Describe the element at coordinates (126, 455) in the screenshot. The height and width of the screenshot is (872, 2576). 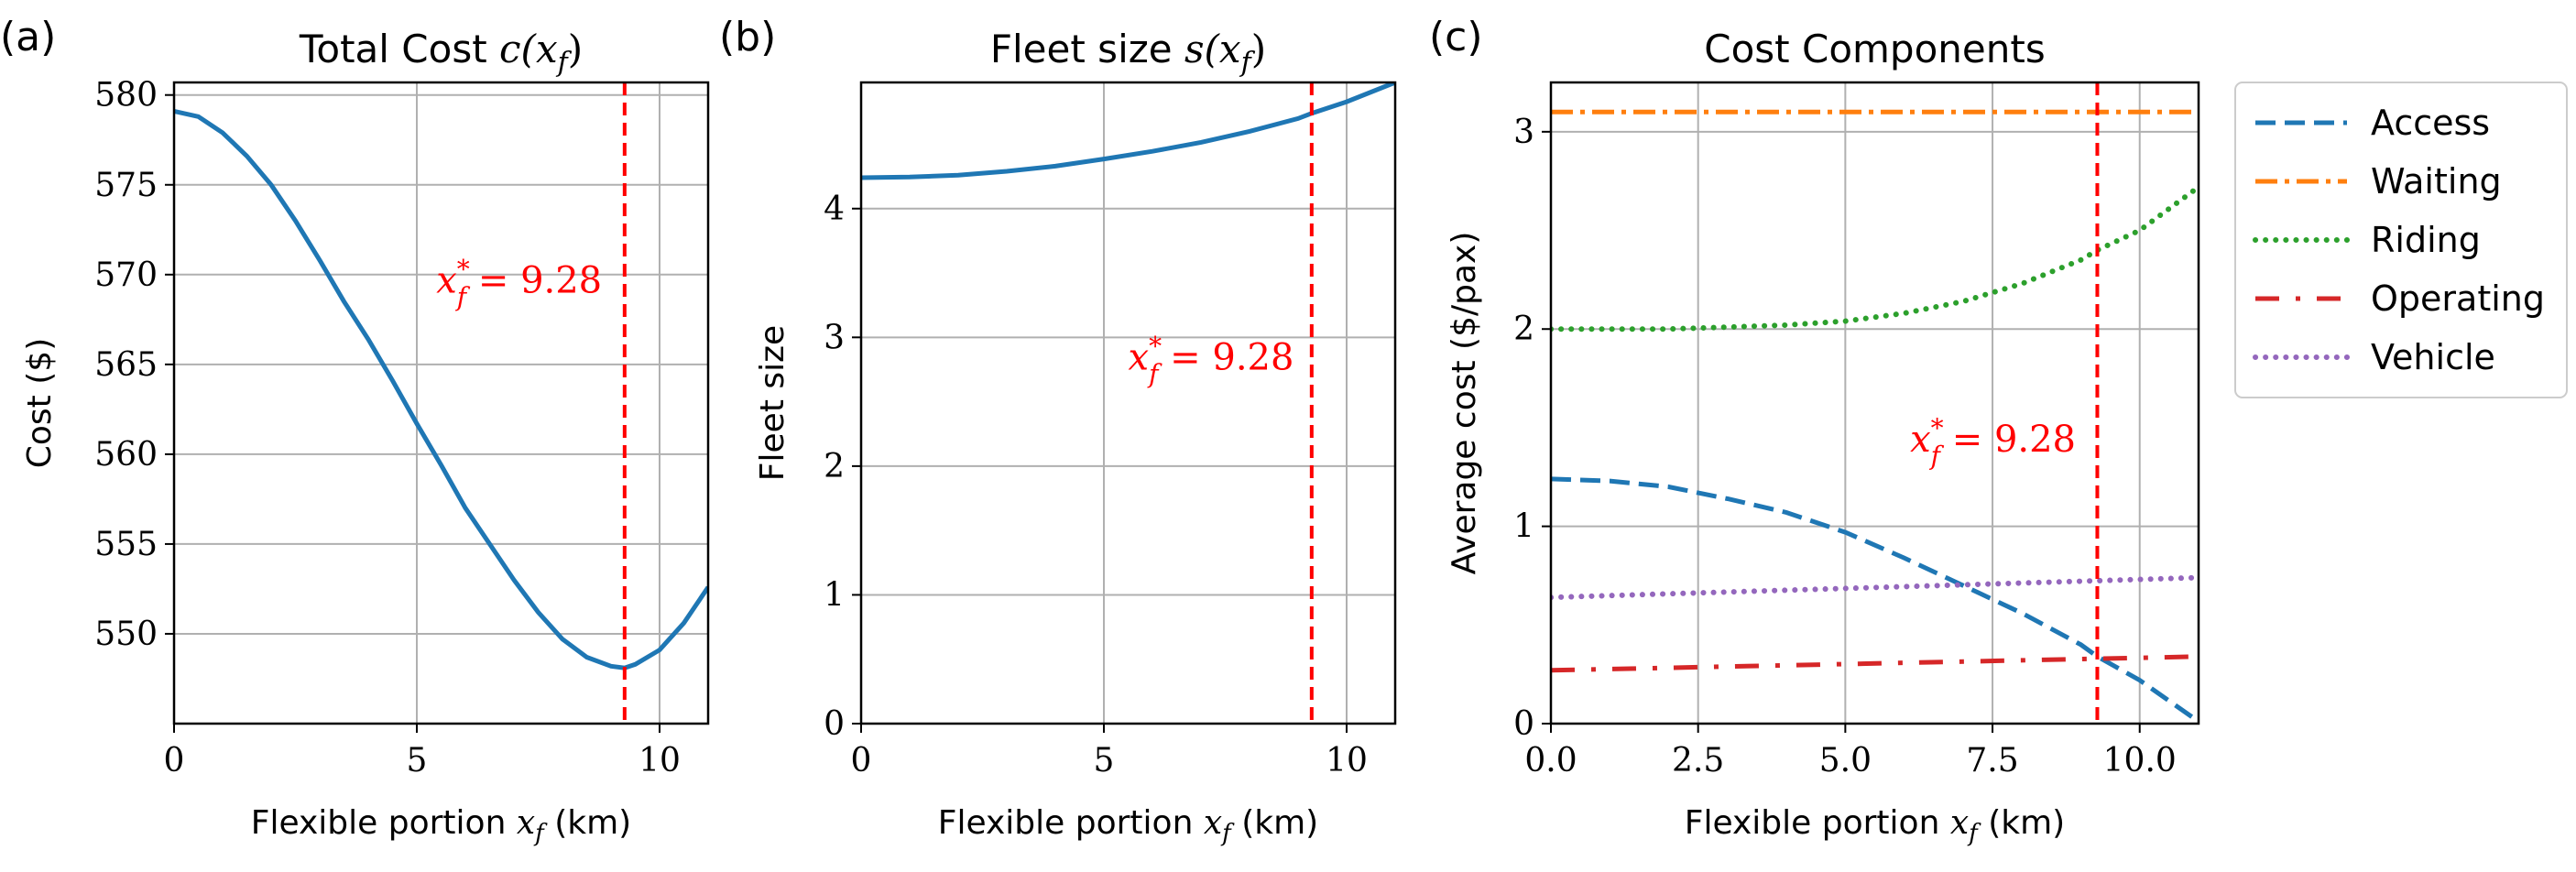
I see `y-tick-label: 560` at that location.